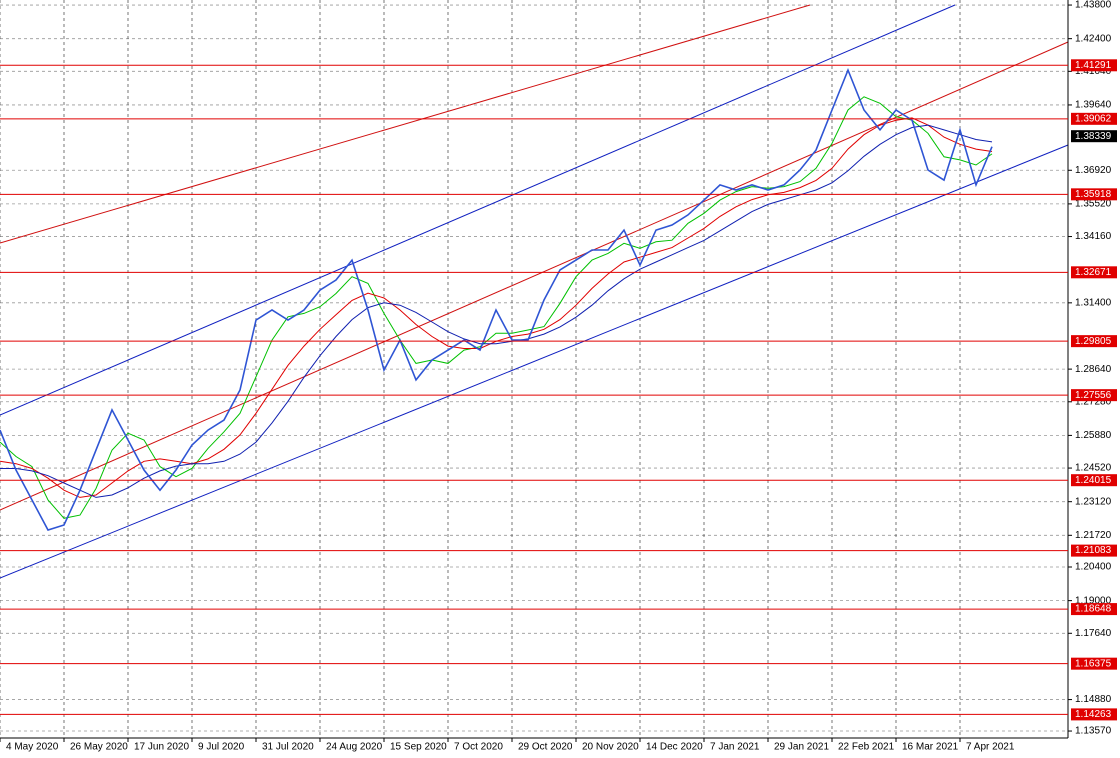  Describe the element at coordinates (1093, 567) in the screenshot. I see `y-tick-label: 1.20400` at that location.